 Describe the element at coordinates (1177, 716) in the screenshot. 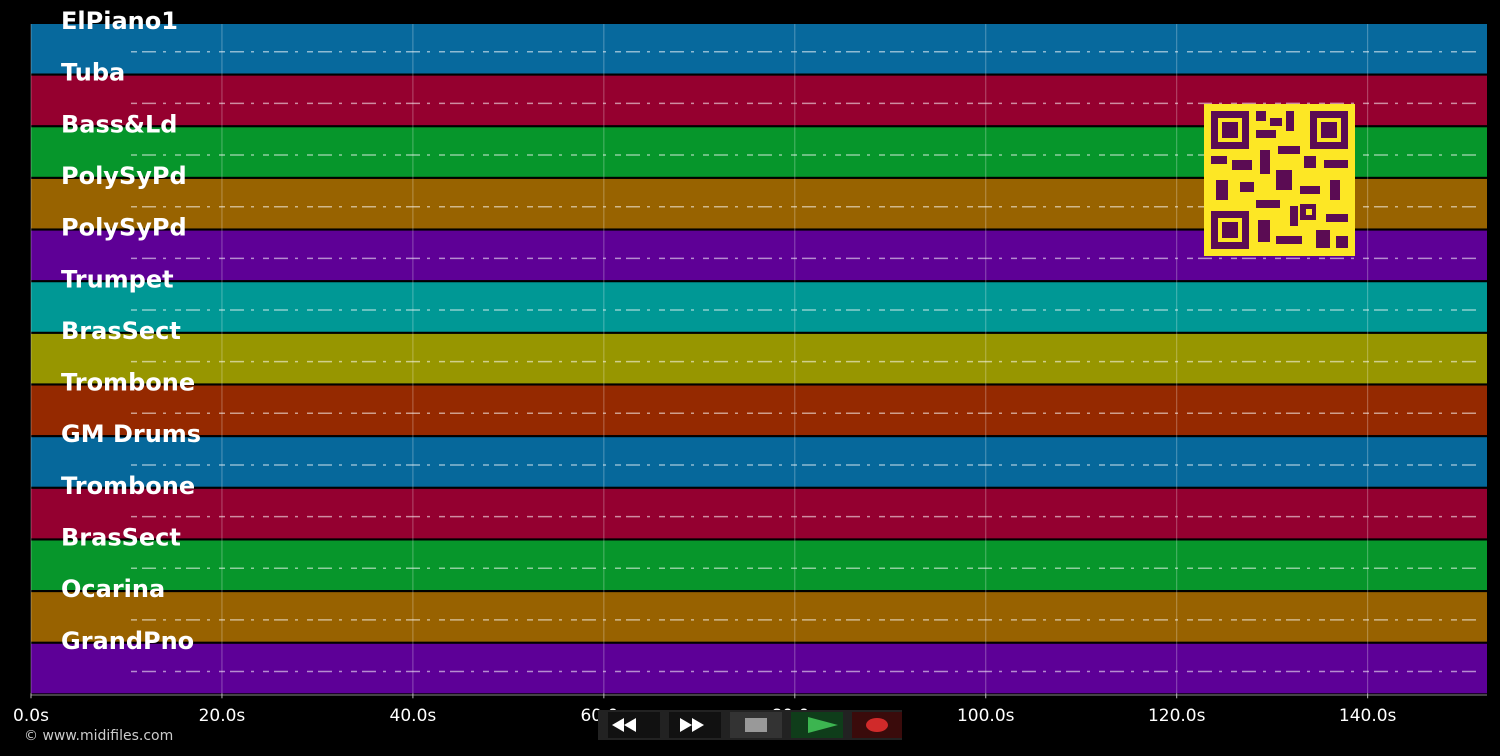

I see `x-tick-label: 120.0s` at that location.